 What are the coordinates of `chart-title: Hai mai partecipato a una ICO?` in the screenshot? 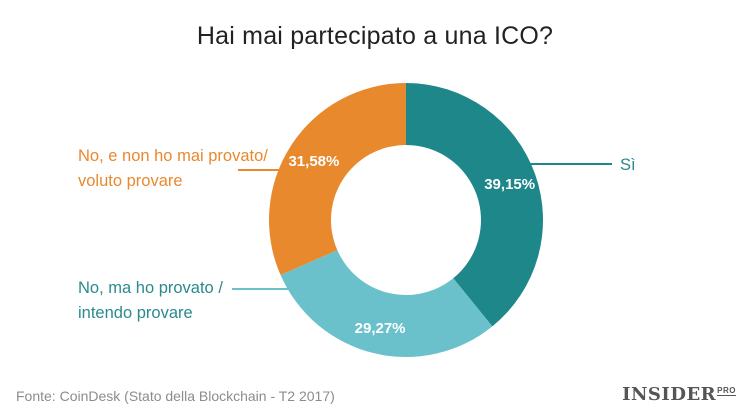 It's located at (375, 36).